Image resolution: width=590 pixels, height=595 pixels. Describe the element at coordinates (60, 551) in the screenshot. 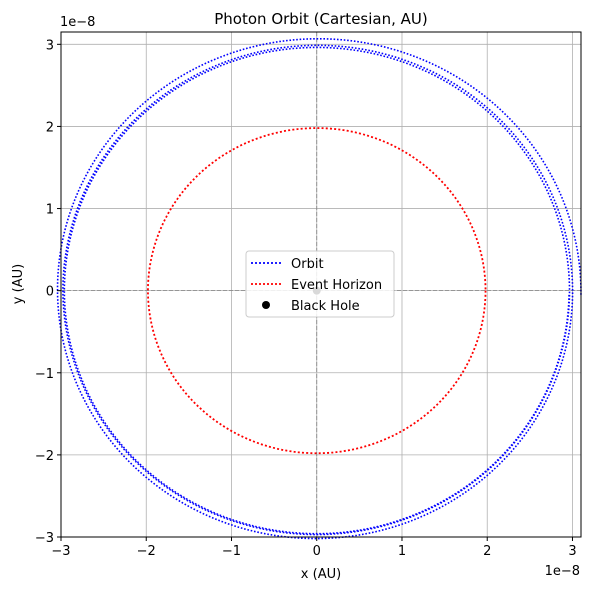

I see `x-tick-label: −3` at that location.